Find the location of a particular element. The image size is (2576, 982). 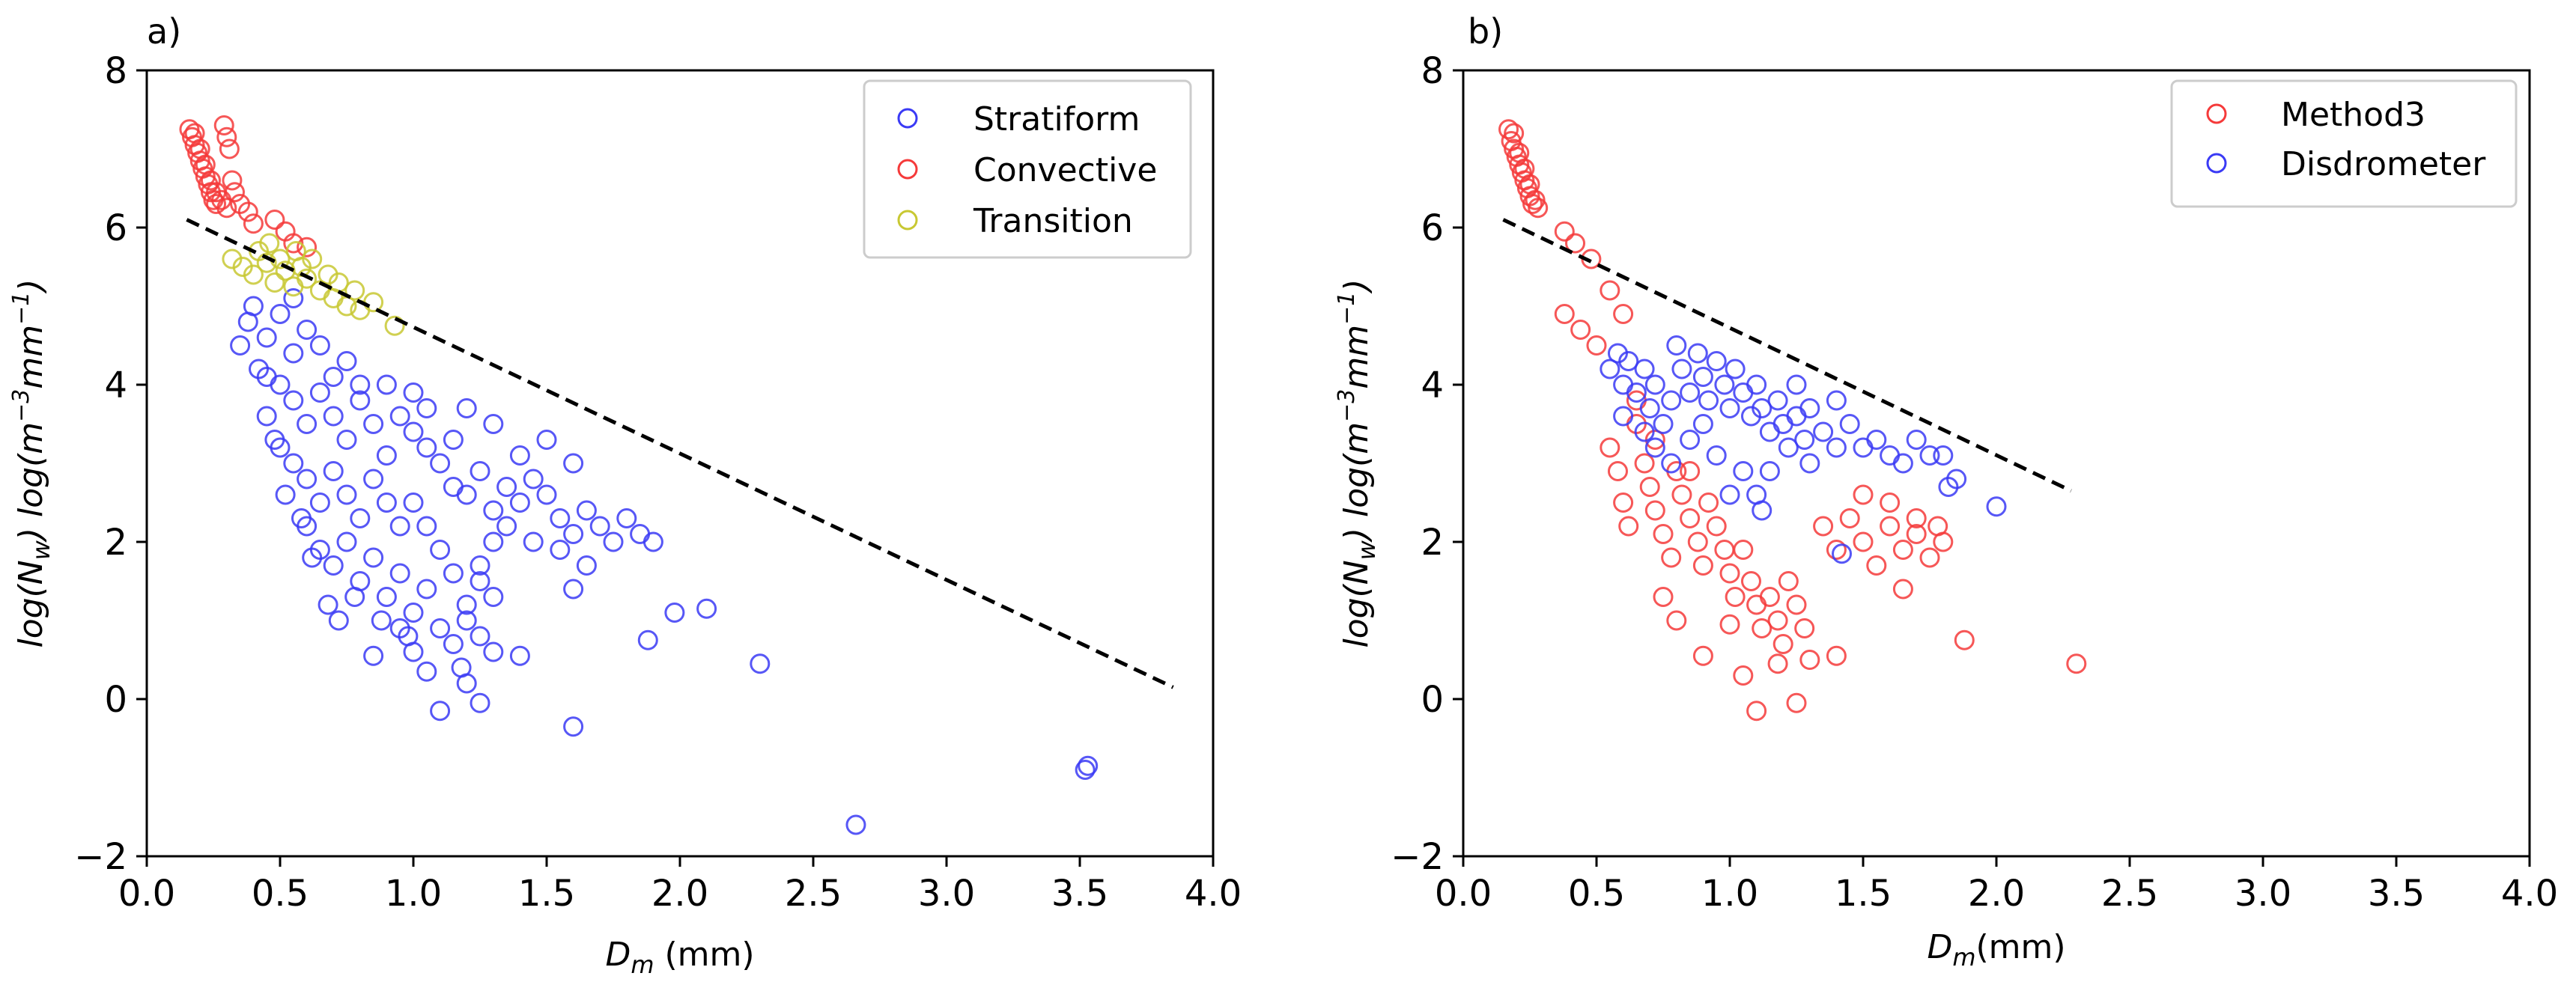

chart-b-legend-marker-method3 is located at coordinates (2216, 113).